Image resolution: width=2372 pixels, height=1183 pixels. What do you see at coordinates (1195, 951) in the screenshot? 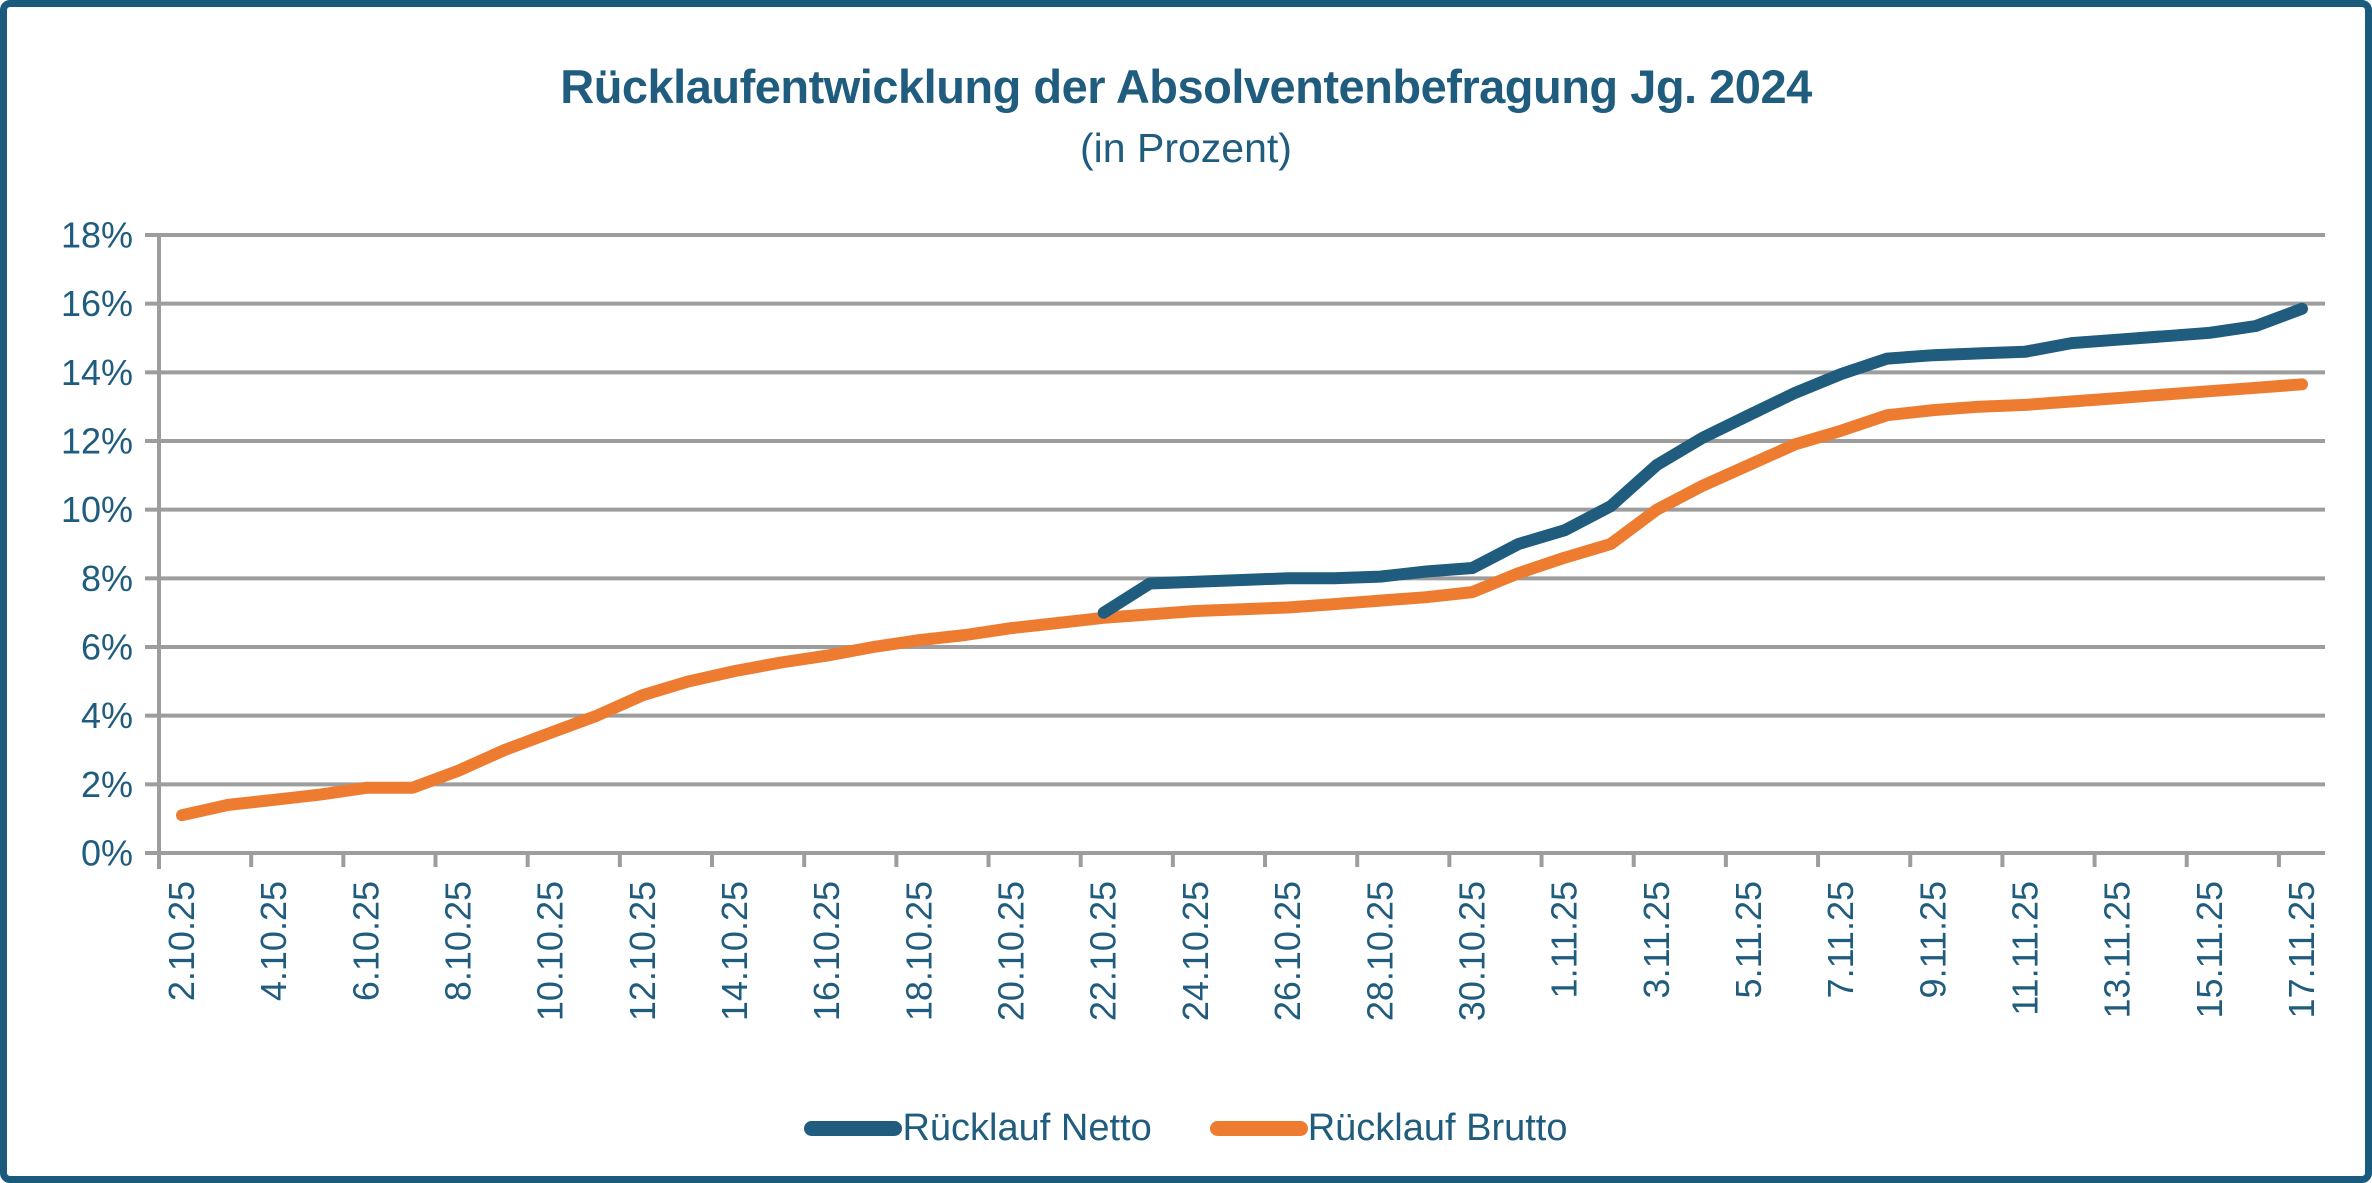
I see `x-tick-label: 24.10.25` at bounding box center [1195, 951].